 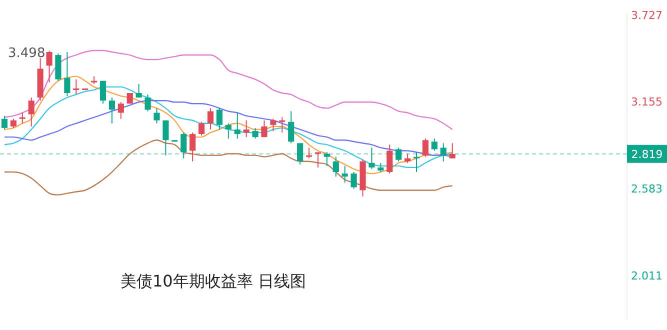 I want to click on y-tick-label: 3.155, so click(x=646, y=102).